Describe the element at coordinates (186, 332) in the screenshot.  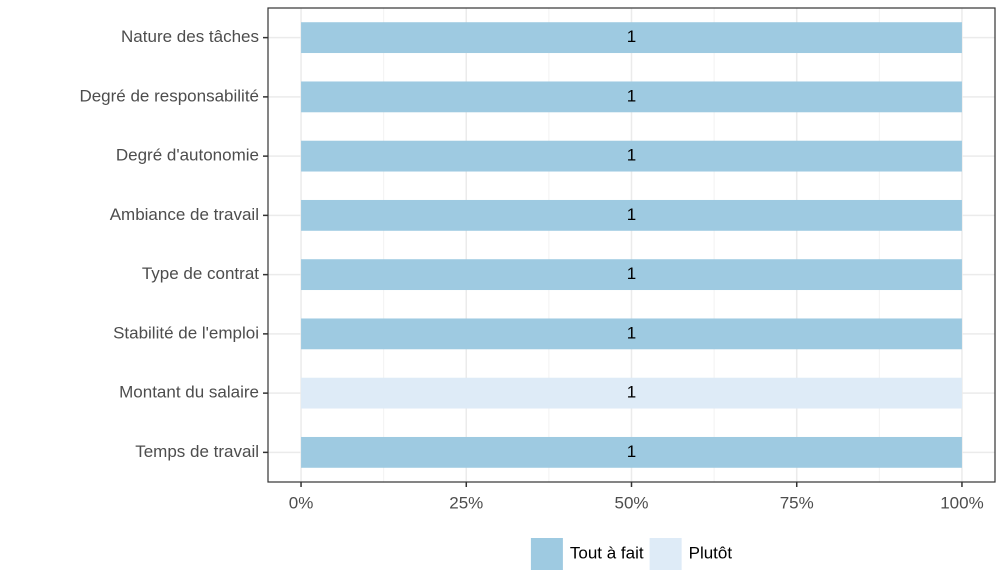
I see `y-tick-label: Stabilité de l'emploi` at that location.